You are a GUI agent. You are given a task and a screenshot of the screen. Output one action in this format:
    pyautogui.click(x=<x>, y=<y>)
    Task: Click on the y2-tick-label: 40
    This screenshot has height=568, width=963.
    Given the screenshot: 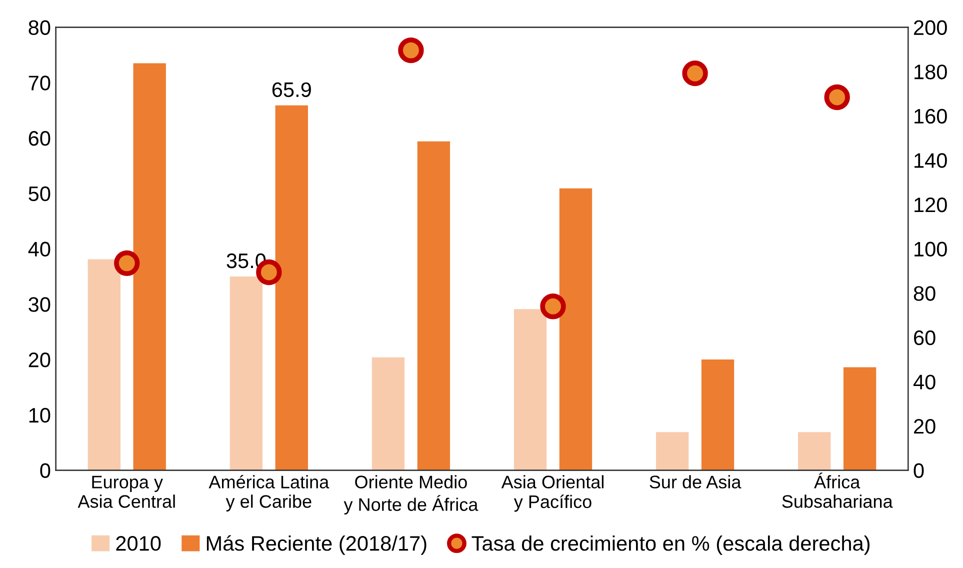 What is the action you would take?
    pyautogui.click(x=924, y=382)
    